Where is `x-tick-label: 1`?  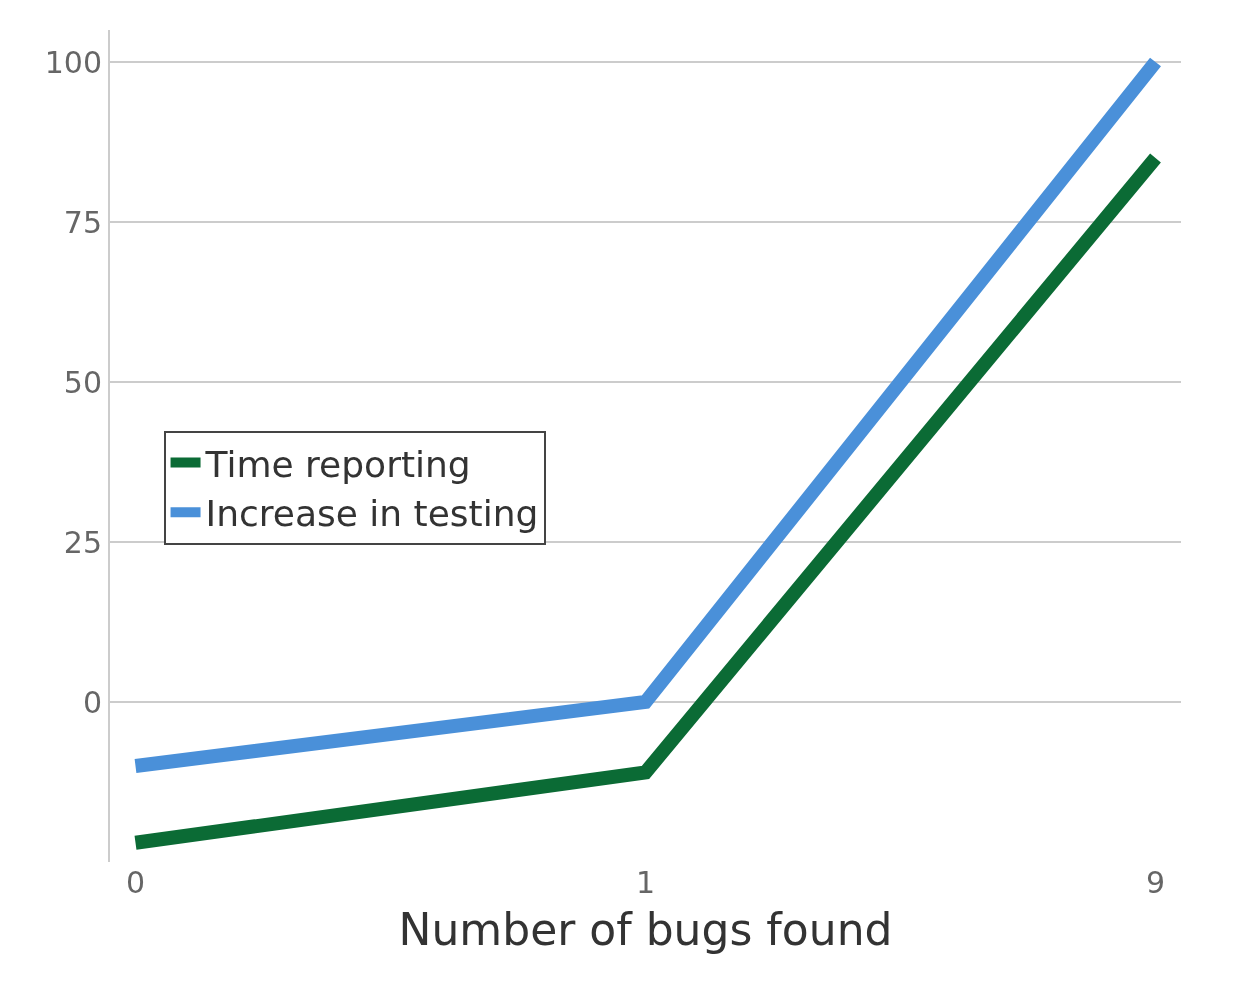 x-tick-label: 1 is located at coordinates (645, 882).